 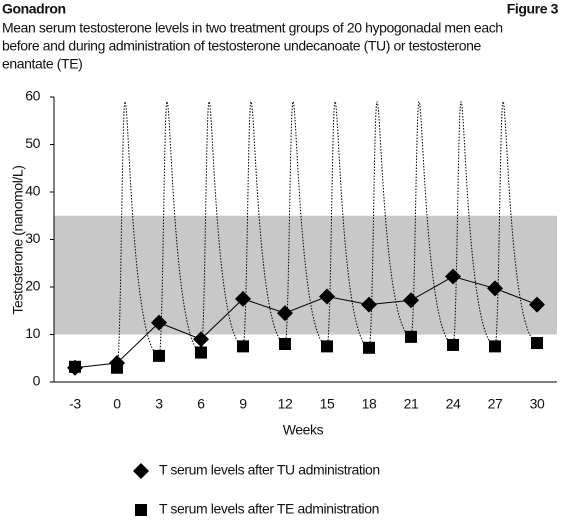 I want to click on x-tick-label: 15, so click(x=327, y=404).